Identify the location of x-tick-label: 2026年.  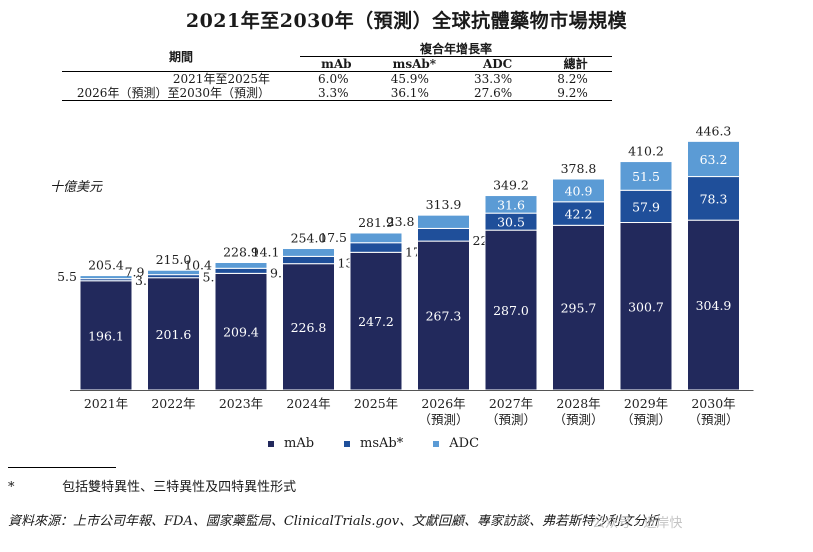
(443, 403).